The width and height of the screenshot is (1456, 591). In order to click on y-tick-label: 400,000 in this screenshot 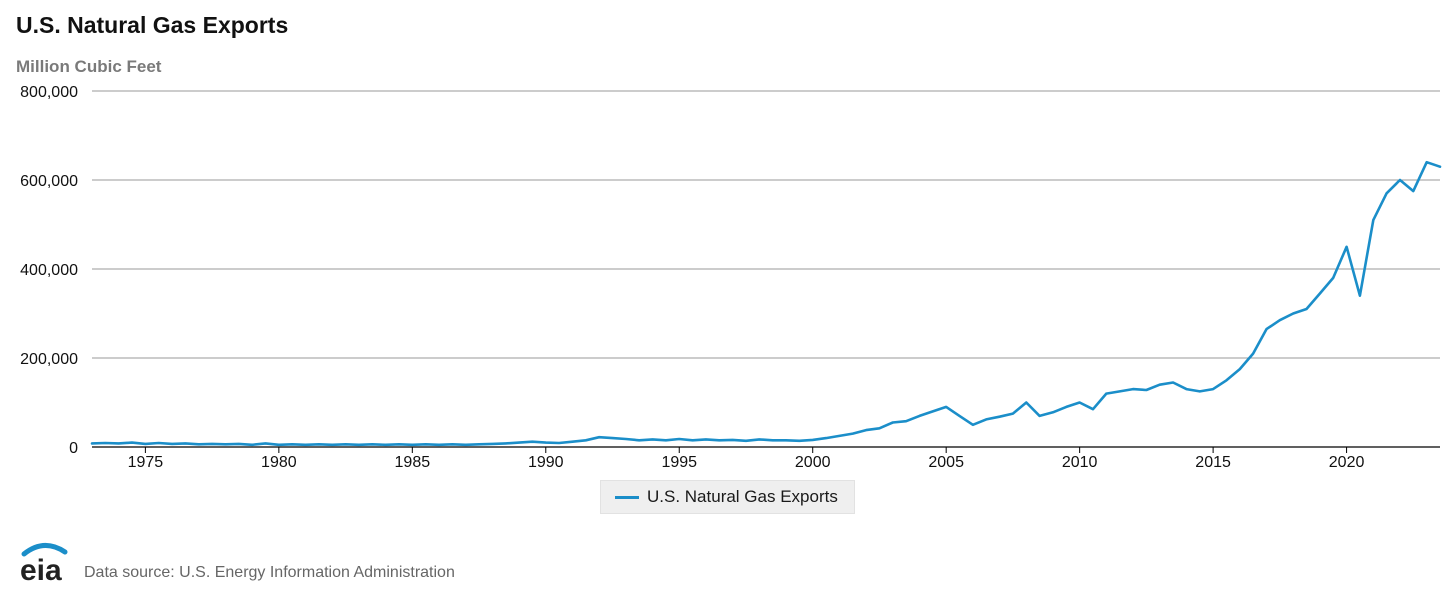, I will do `click(49, 270)`.